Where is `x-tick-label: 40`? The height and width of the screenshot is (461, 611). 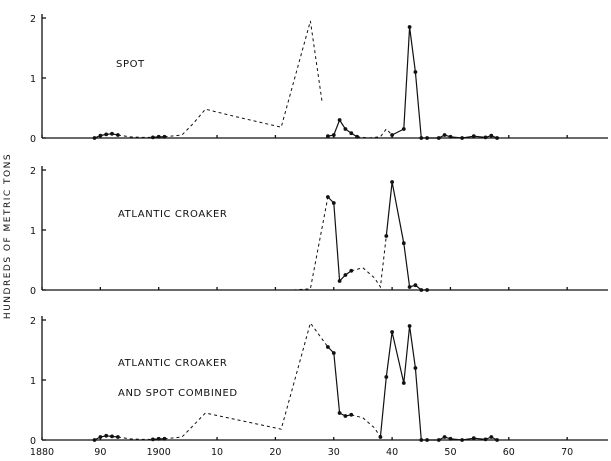
x-tick-label: 40 is located at coordinates (392, 452).